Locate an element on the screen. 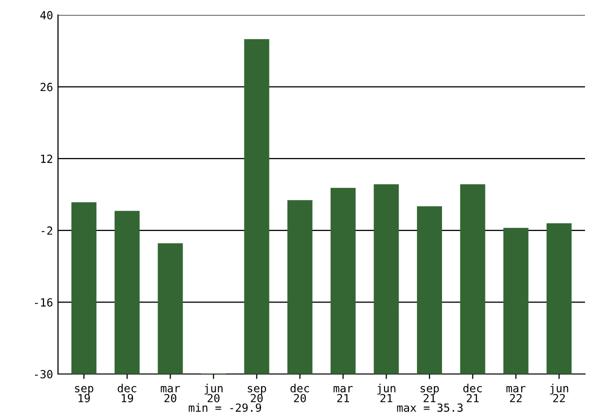 This screenshot has height=420, width=600. x-tick-label: dec 21 is located at coordinates (472, 393).